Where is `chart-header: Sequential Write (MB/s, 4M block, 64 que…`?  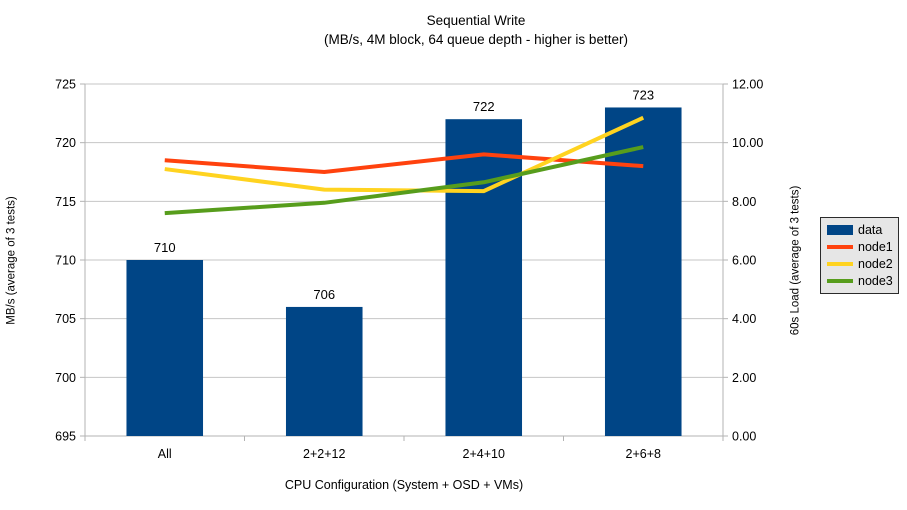 chart-header: Sequential Write (MB/s, 4M block, 64 que… is located at coordinates (476, 30).